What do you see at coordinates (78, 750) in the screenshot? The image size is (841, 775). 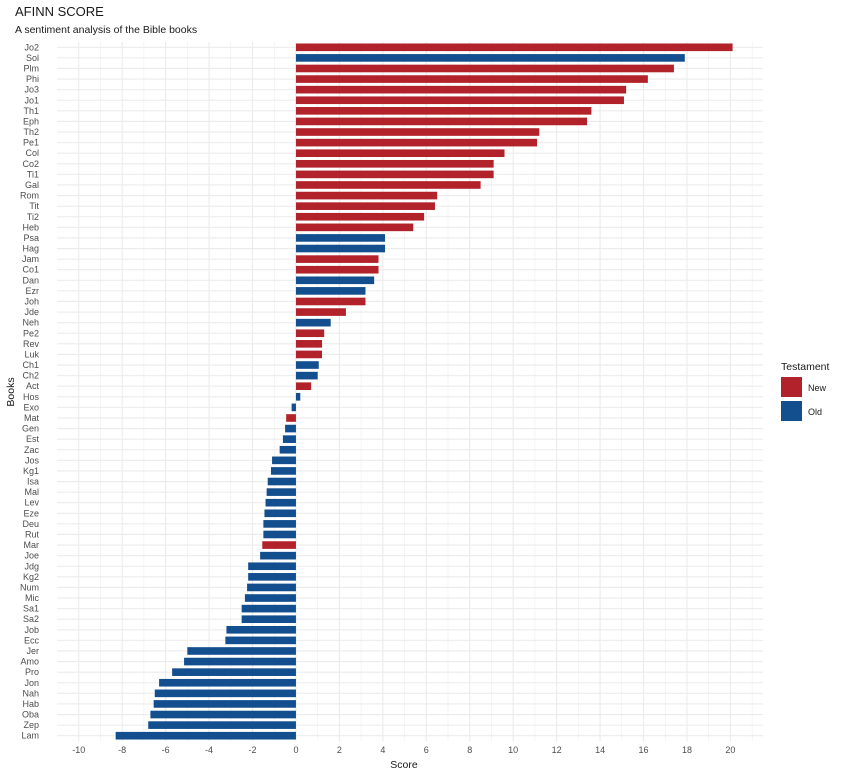 I see `x-tick-label: -10` at bounding box center [78, 750].